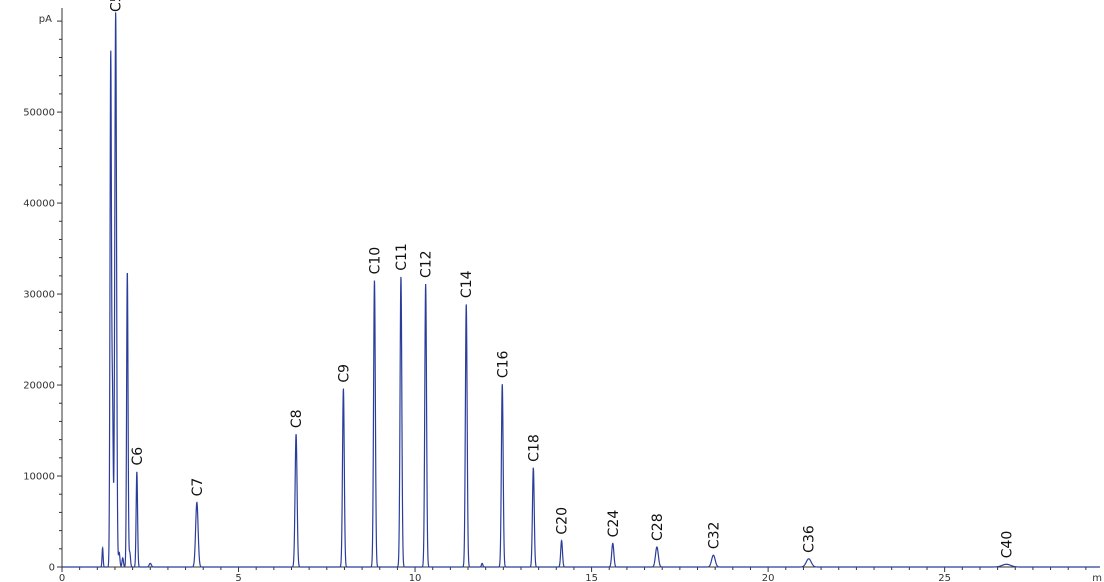 This screenshot has height=582, width=1104. Describe the element at coordinates (614, 524) in the screenshot. I see `peak-label-c24: C24` at that location.